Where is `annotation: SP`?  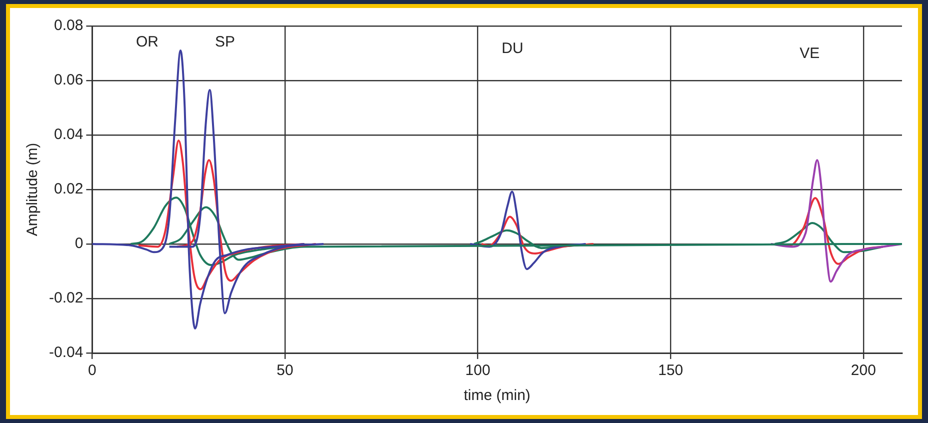 annotation: SP is located at coordinates (225, 41).